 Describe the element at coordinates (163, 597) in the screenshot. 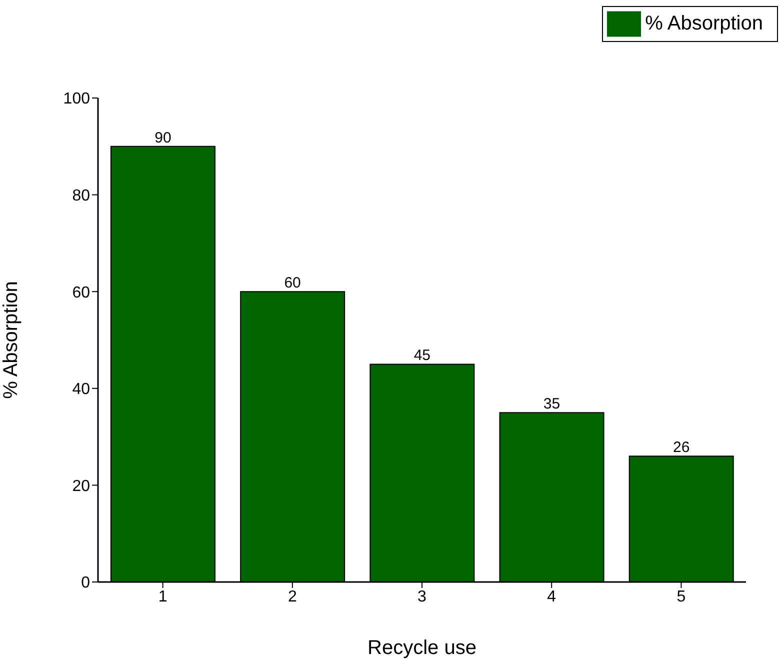

I see `x-tick-label: 1` at that location.